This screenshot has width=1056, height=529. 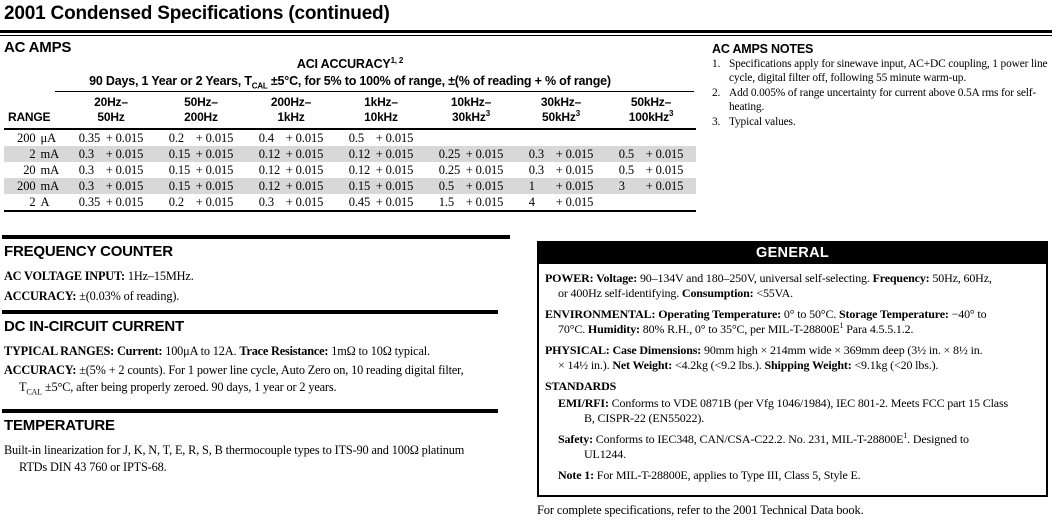 I want to click on section-heading-ac-amps-notes: AC AMPS NOTES, so click(x=763, y=49).